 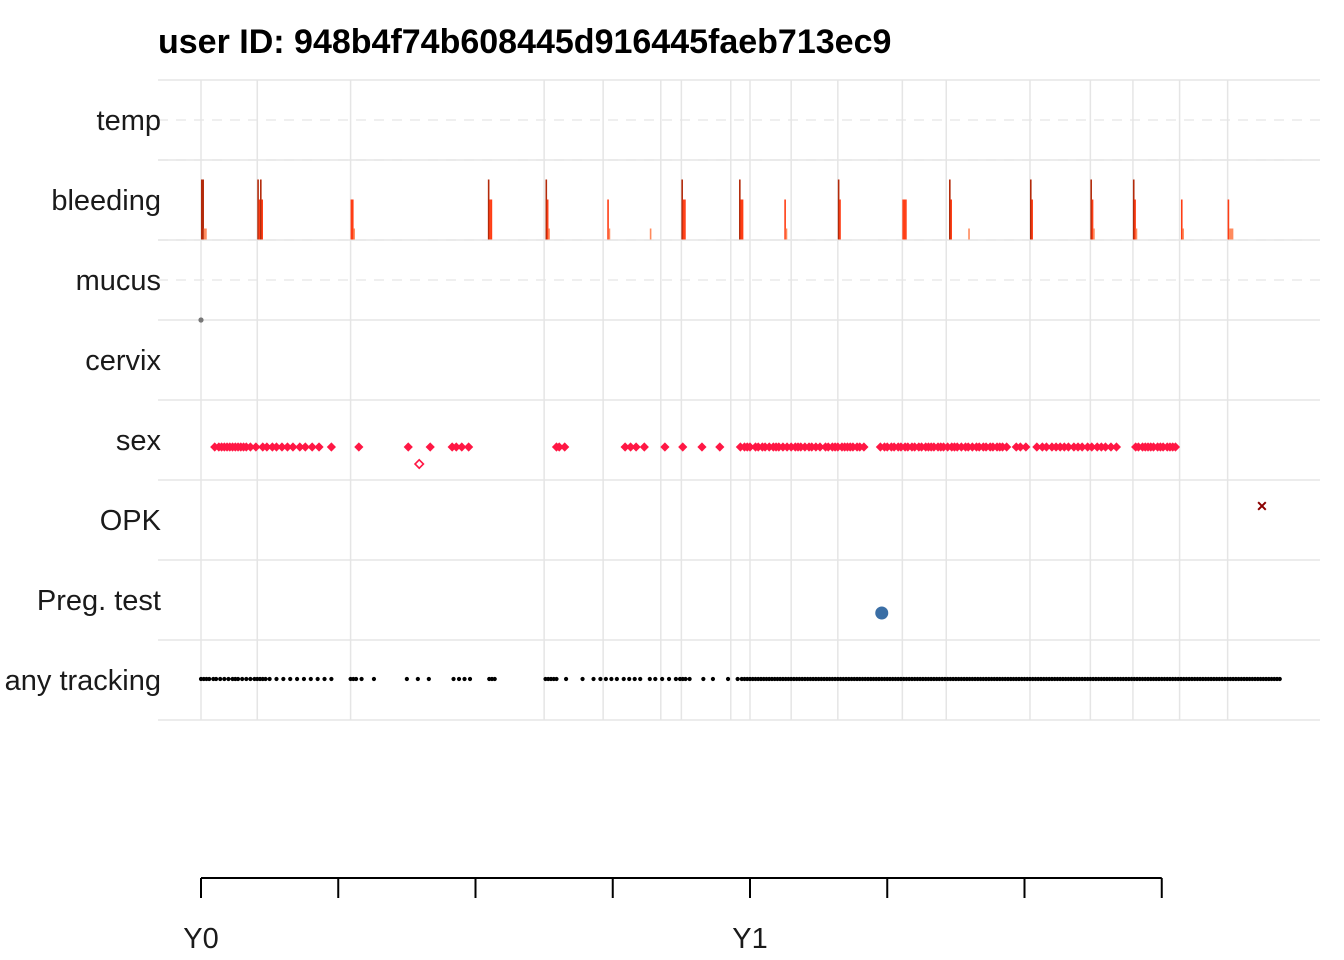 I want to click on row-label: bleeding, so click(x=106, y=201).